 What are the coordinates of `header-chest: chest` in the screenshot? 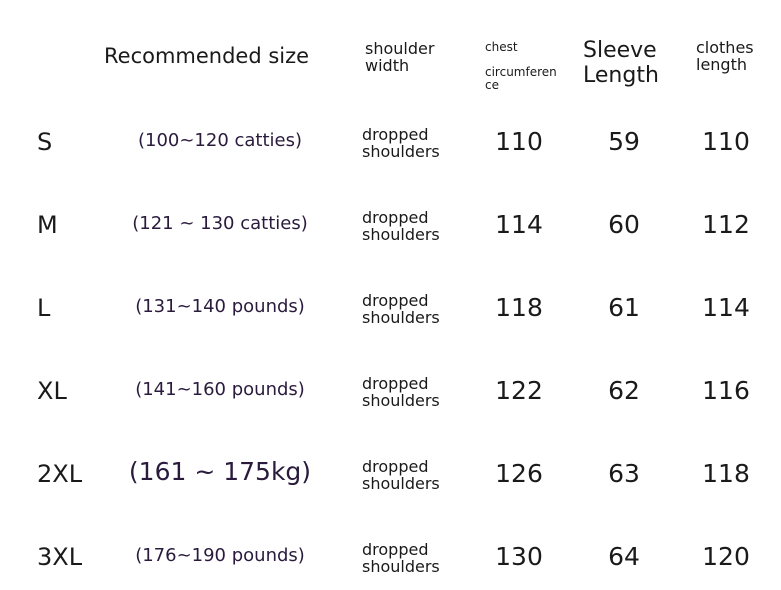 It's located at (501, 47).